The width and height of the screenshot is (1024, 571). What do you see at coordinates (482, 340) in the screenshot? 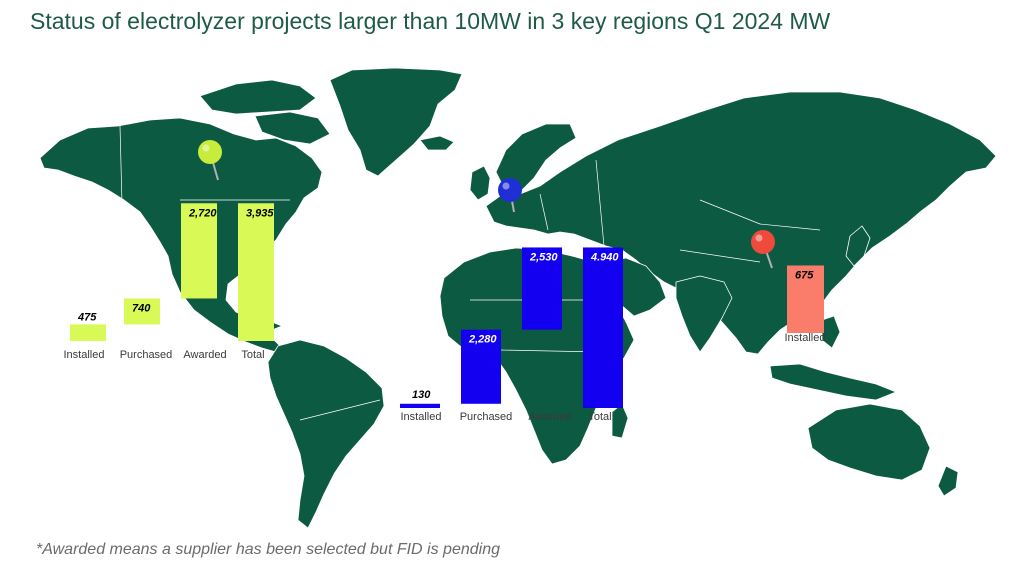
I see `value-label-purchased: 2,280` at bounding box center [482, 340].